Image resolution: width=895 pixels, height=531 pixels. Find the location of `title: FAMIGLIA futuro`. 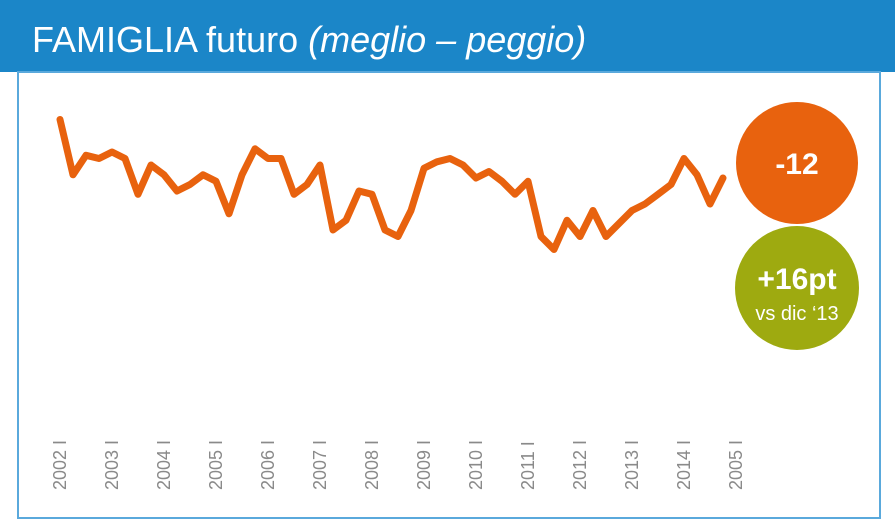

title: FAMIGLIA futuro is located at coordinates (165, 39).